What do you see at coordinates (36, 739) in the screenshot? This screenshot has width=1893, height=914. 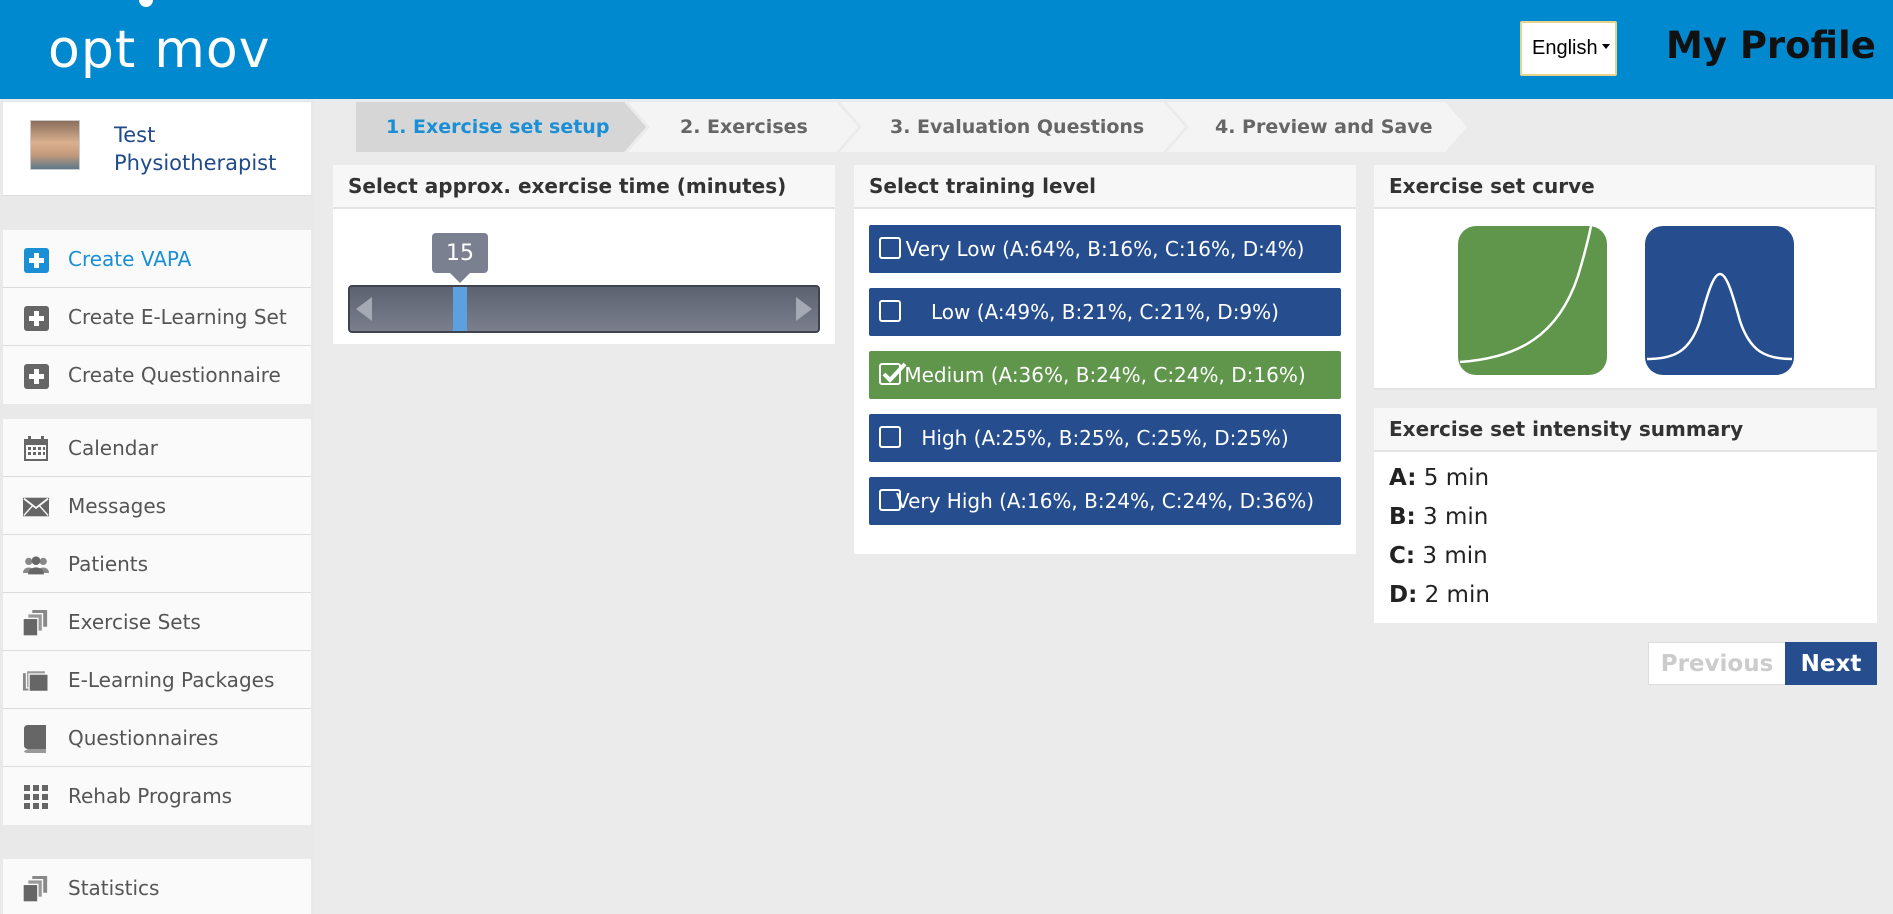 I see `book-icon` at bounding box center [36, 739].